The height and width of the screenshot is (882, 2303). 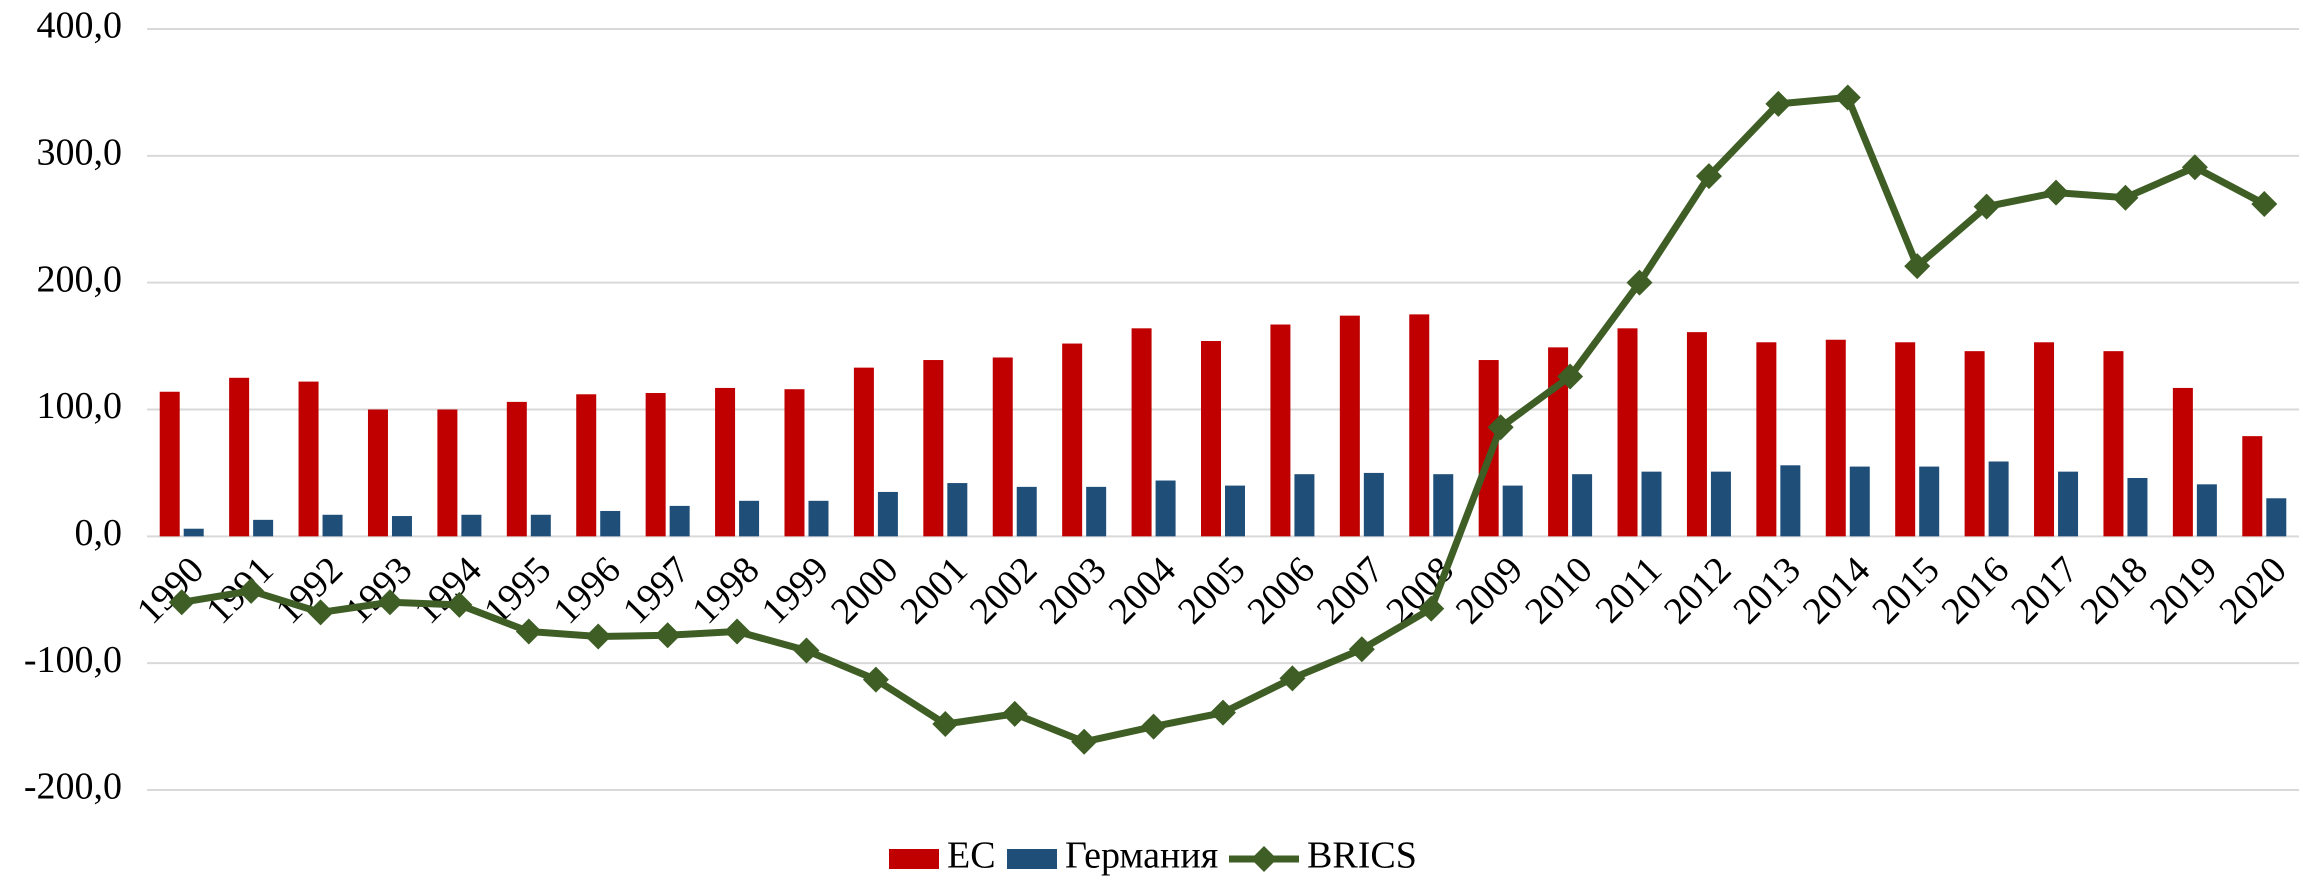 What do you see at coordinates (1072, 590) in the screenshot?
I see `x-tick-label: 2003` at bounding box center [1072, 590].